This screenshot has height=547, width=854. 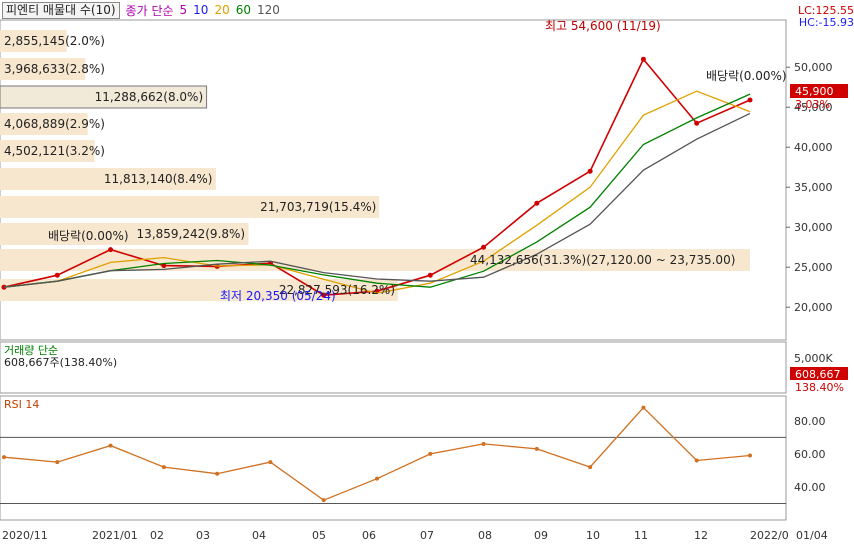 I want to click on stock-selector: 피엔티 매물대 수(10), so click(x=61, y=10).